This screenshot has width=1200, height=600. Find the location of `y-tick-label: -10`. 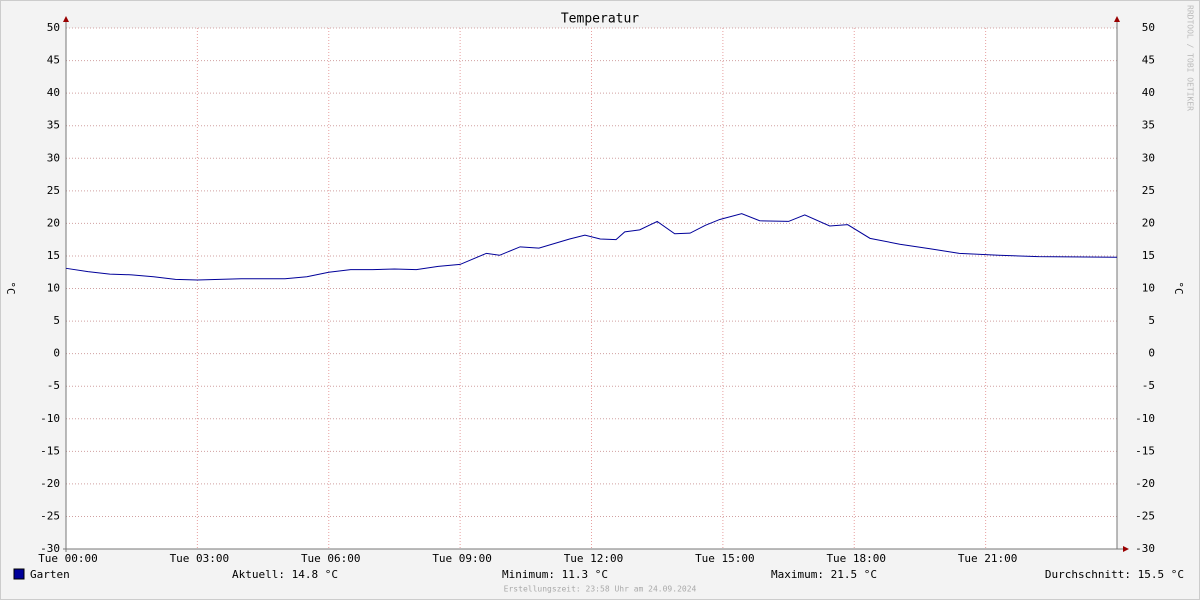

y-tick-label: -10 is located at coordinates (50, 418).